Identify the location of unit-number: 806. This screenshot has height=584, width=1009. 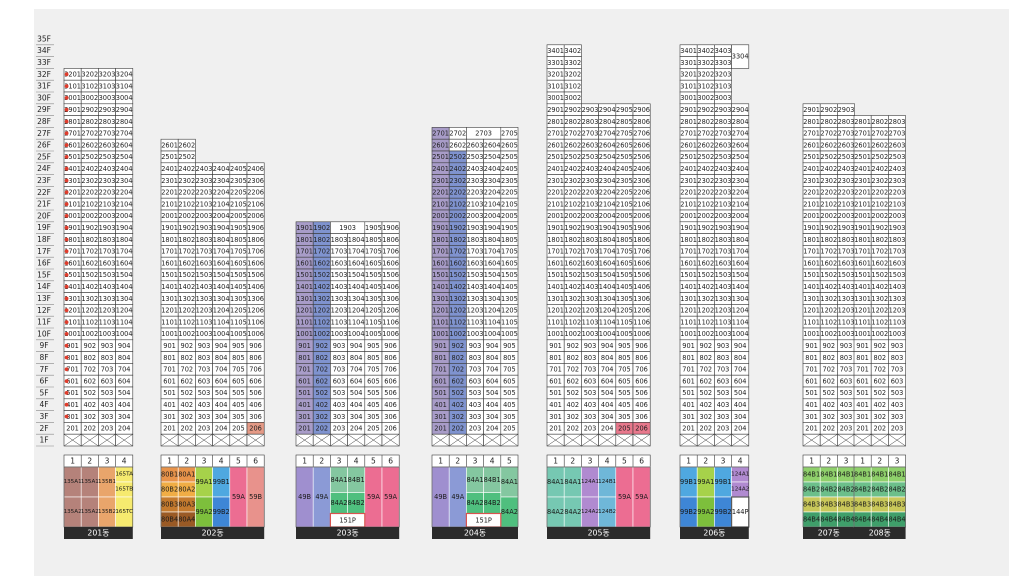
(390, 358).